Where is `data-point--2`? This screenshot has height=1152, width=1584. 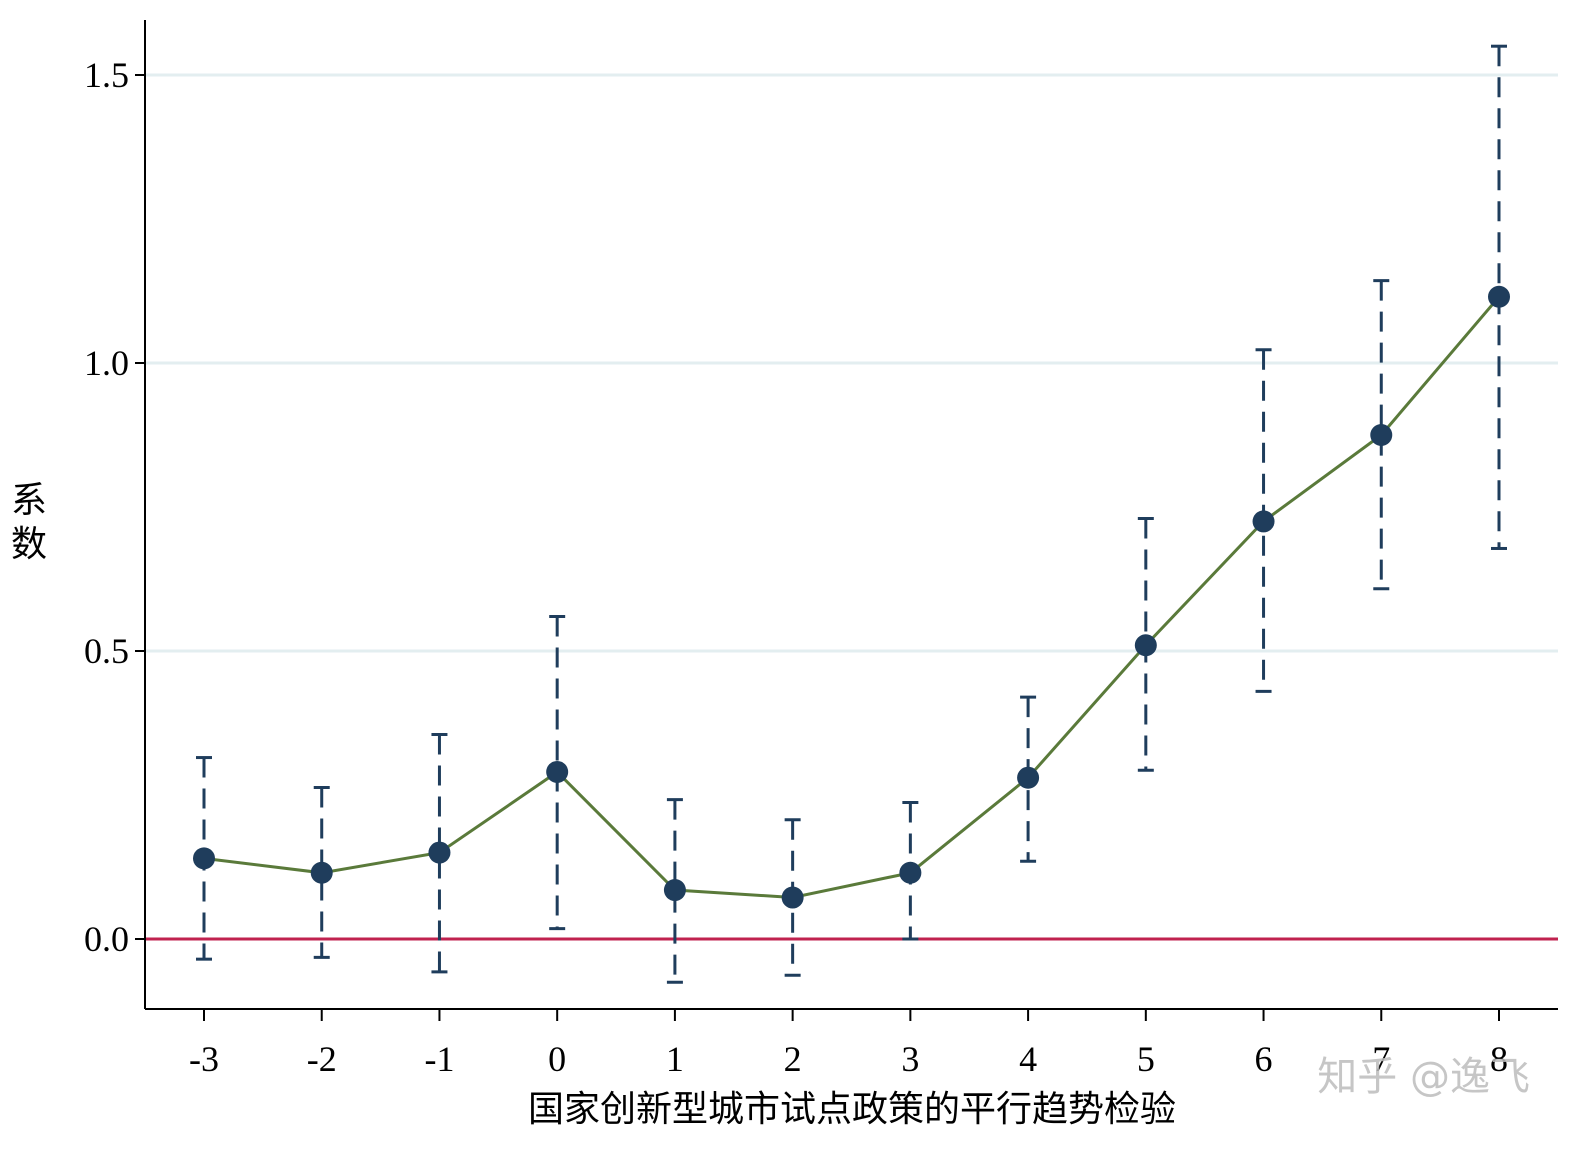 data-point--2 is located at coordinates (321, 872).